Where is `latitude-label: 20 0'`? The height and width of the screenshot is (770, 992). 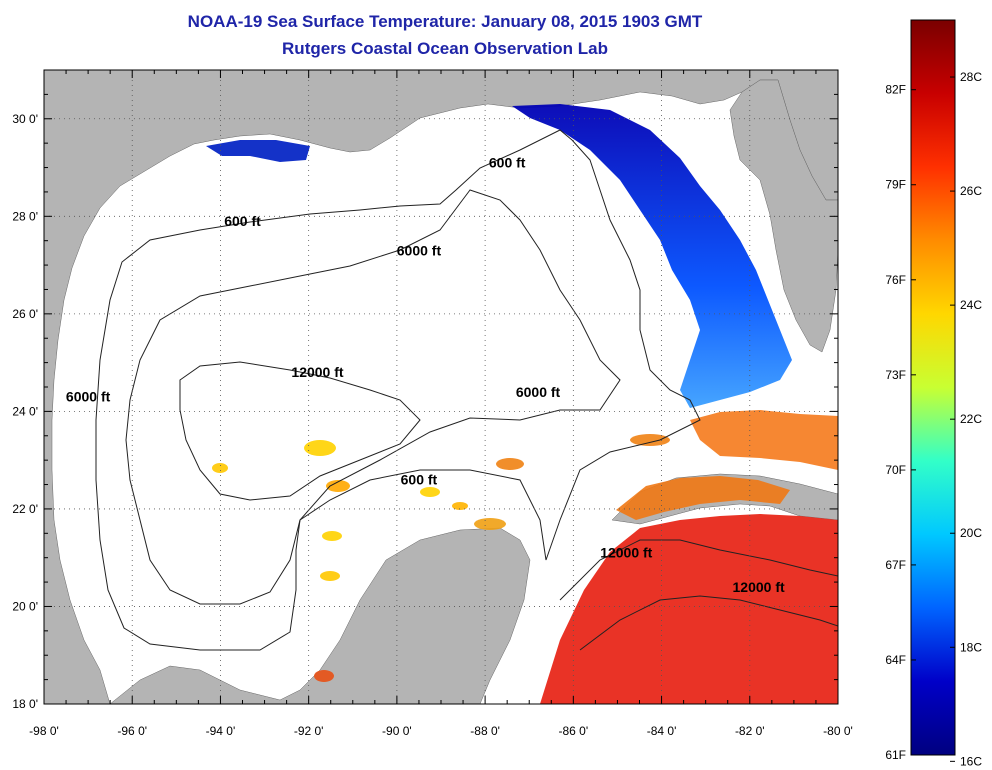
latitude-label: 20 0' is located at coordinates (25, 606).